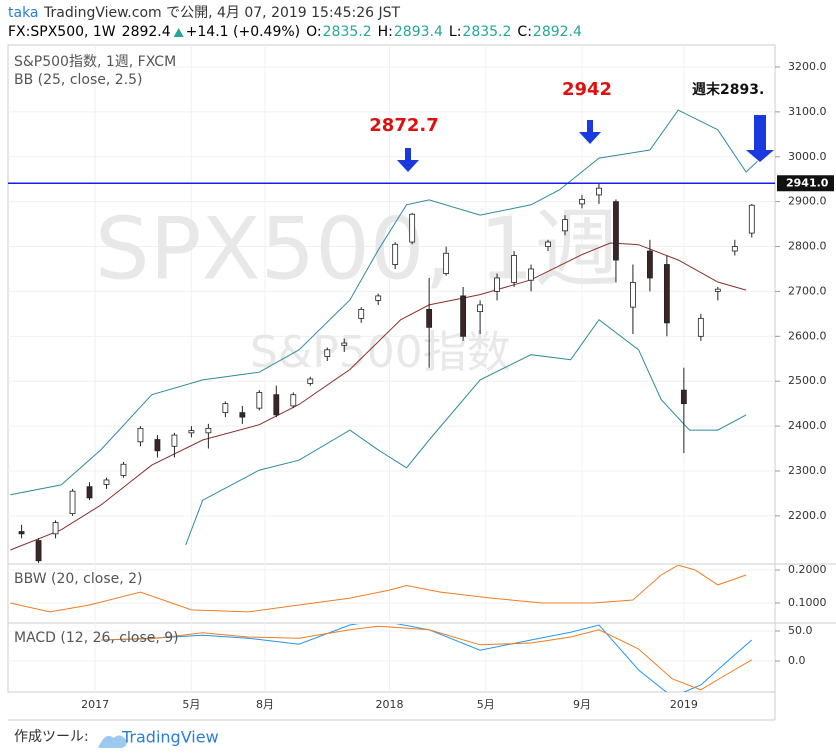 The height and width of the screenshot is (755, 836). Describe the element at coordinates (807, 515) in the screenshot. I see `y-tick-label: 2200.0` at that location.